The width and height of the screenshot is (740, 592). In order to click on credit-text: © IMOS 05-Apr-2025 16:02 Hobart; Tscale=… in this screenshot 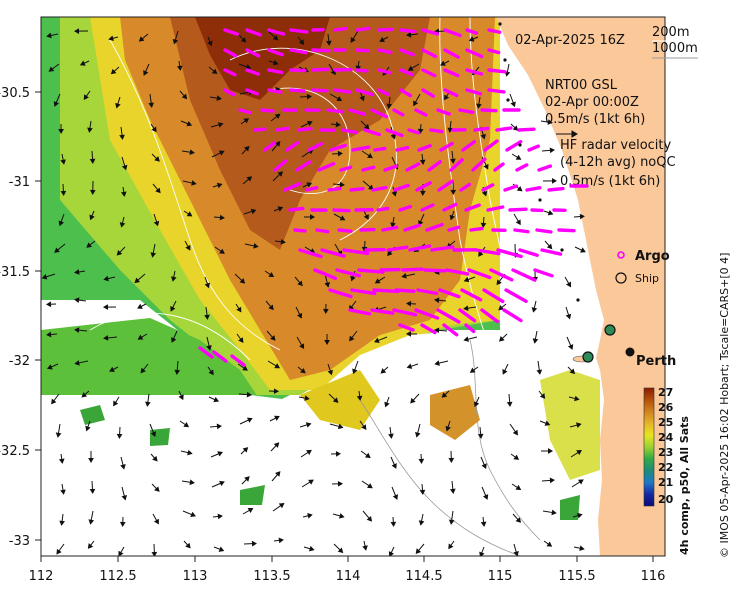, I will do `click(724, 405)`.